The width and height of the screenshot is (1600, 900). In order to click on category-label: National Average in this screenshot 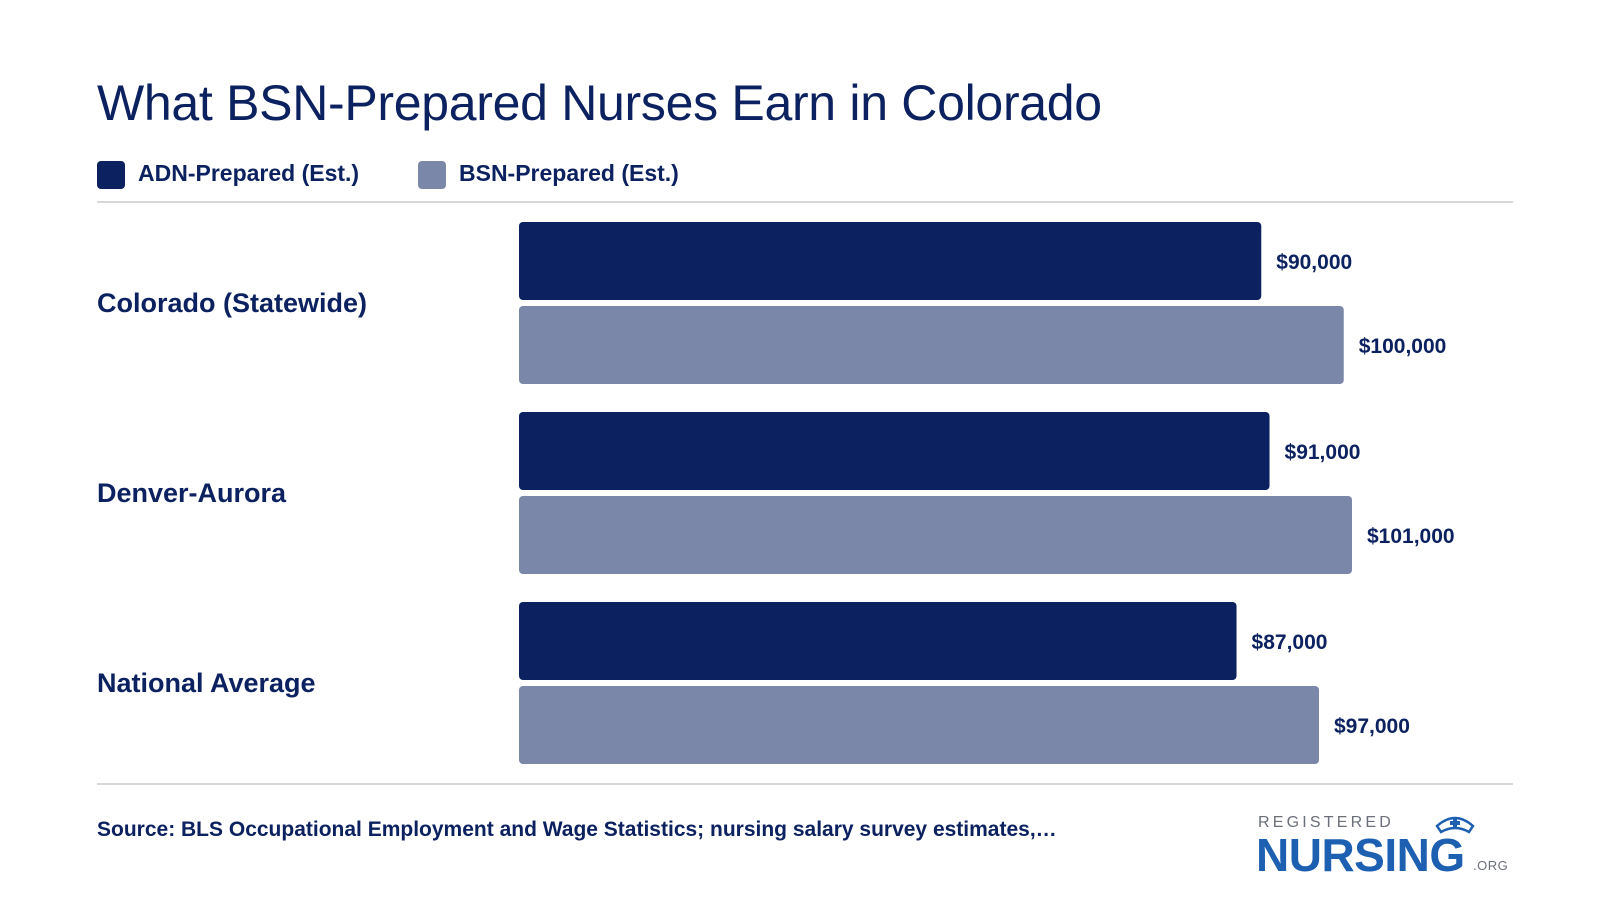, I will do `click(206, 683)`.